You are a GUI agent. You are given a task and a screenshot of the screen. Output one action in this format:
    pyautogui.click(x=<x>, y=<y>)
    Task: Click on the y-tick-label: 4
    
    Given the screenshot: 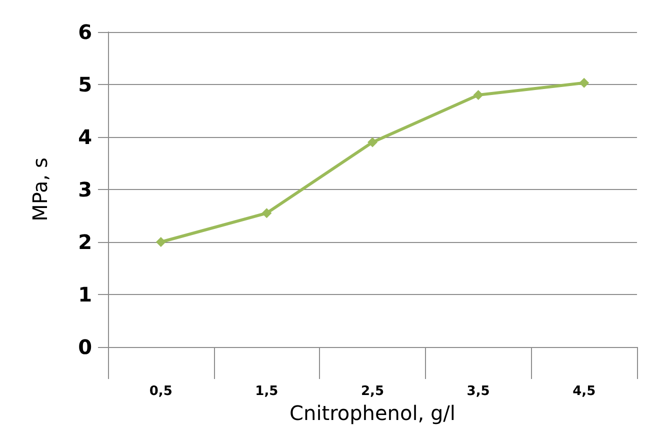 What is the action you would take?
    pyautogui.click(x=85, y=137)
    